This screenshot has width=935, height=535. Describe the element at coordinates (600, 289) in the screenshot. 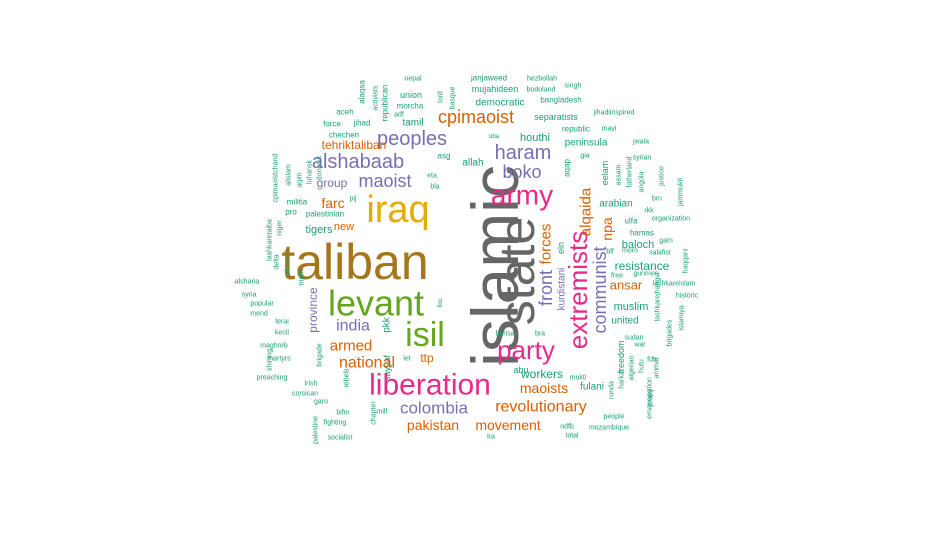

I see `word-communist: communist` at that location.